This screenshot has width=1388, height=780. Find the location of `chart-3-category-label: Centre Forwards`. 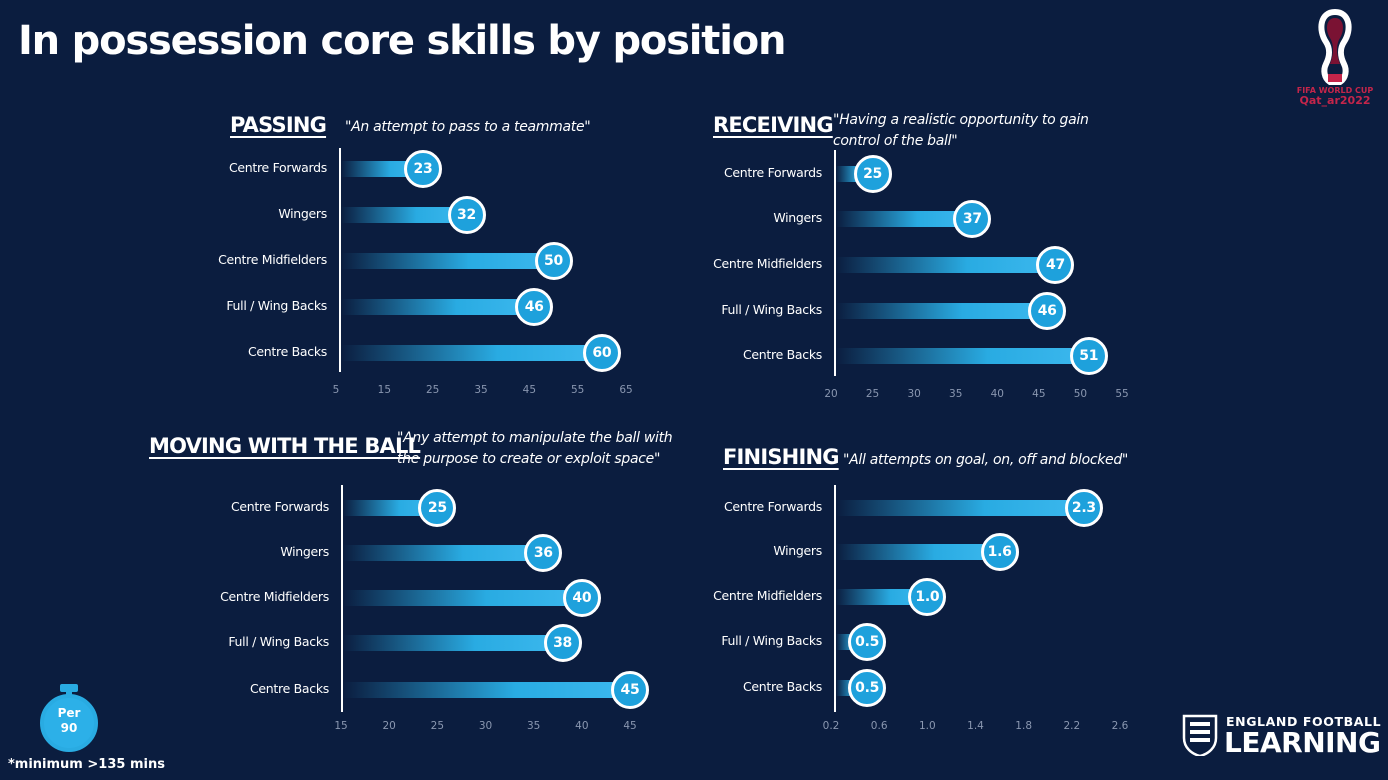

chart-3-category-label: Centre Forwards is located at coordinates (279, 506).